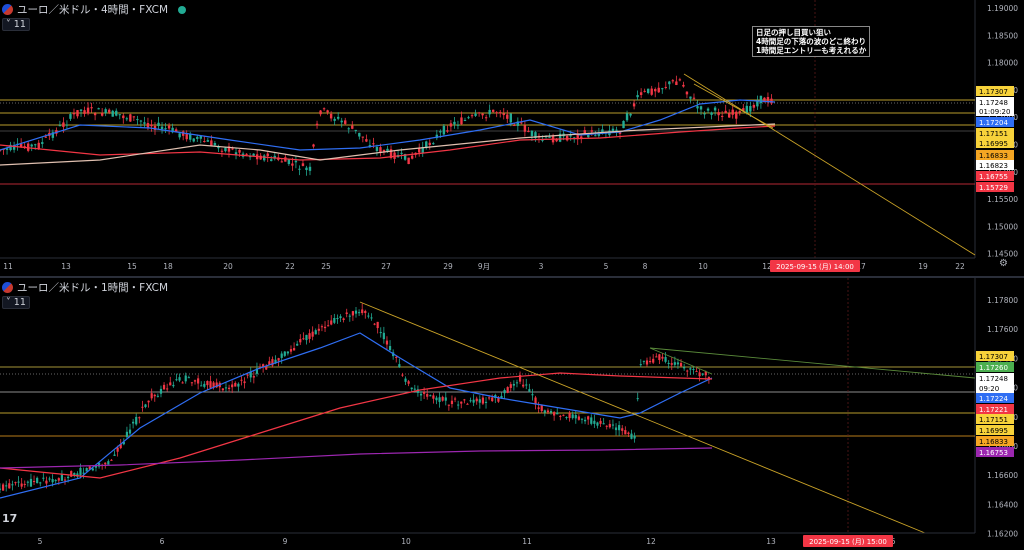 The image size is (1024, 550). Describe the element at coordinates (1002, 254) in the screenshot. I see `y-tick-label: 1.14500` at that location.